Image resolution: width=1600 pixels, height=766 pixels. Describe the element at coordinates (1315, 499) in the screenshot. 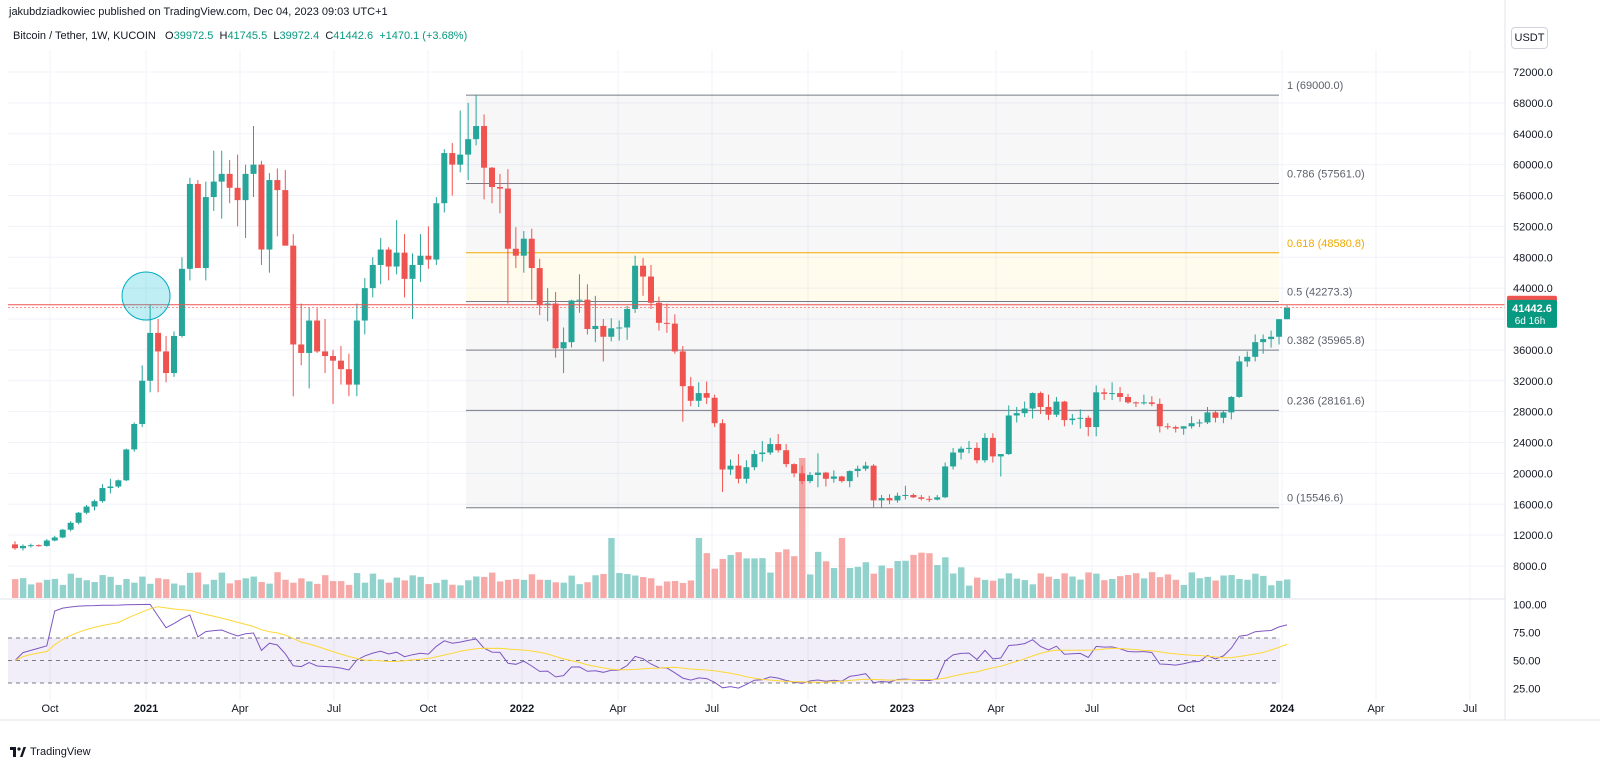

I see `fib-level-label: 0 (15546.6)` at that location.